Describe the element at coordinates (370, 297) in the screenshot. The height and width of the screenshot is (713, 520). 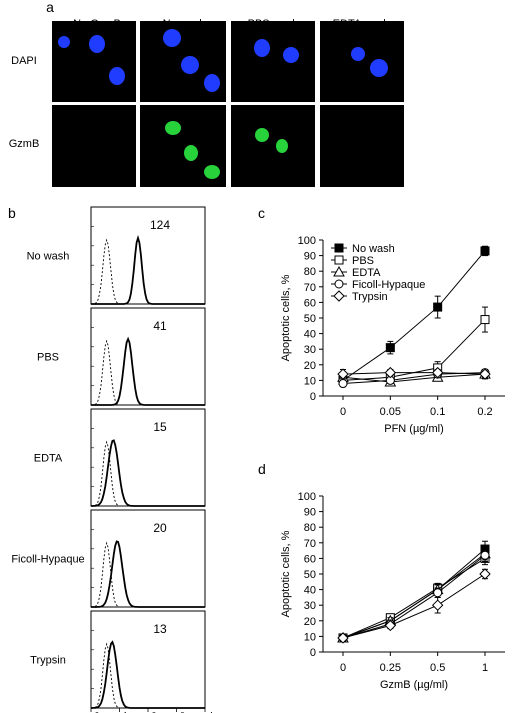
I see `legend-label: Trypsin` at that location.